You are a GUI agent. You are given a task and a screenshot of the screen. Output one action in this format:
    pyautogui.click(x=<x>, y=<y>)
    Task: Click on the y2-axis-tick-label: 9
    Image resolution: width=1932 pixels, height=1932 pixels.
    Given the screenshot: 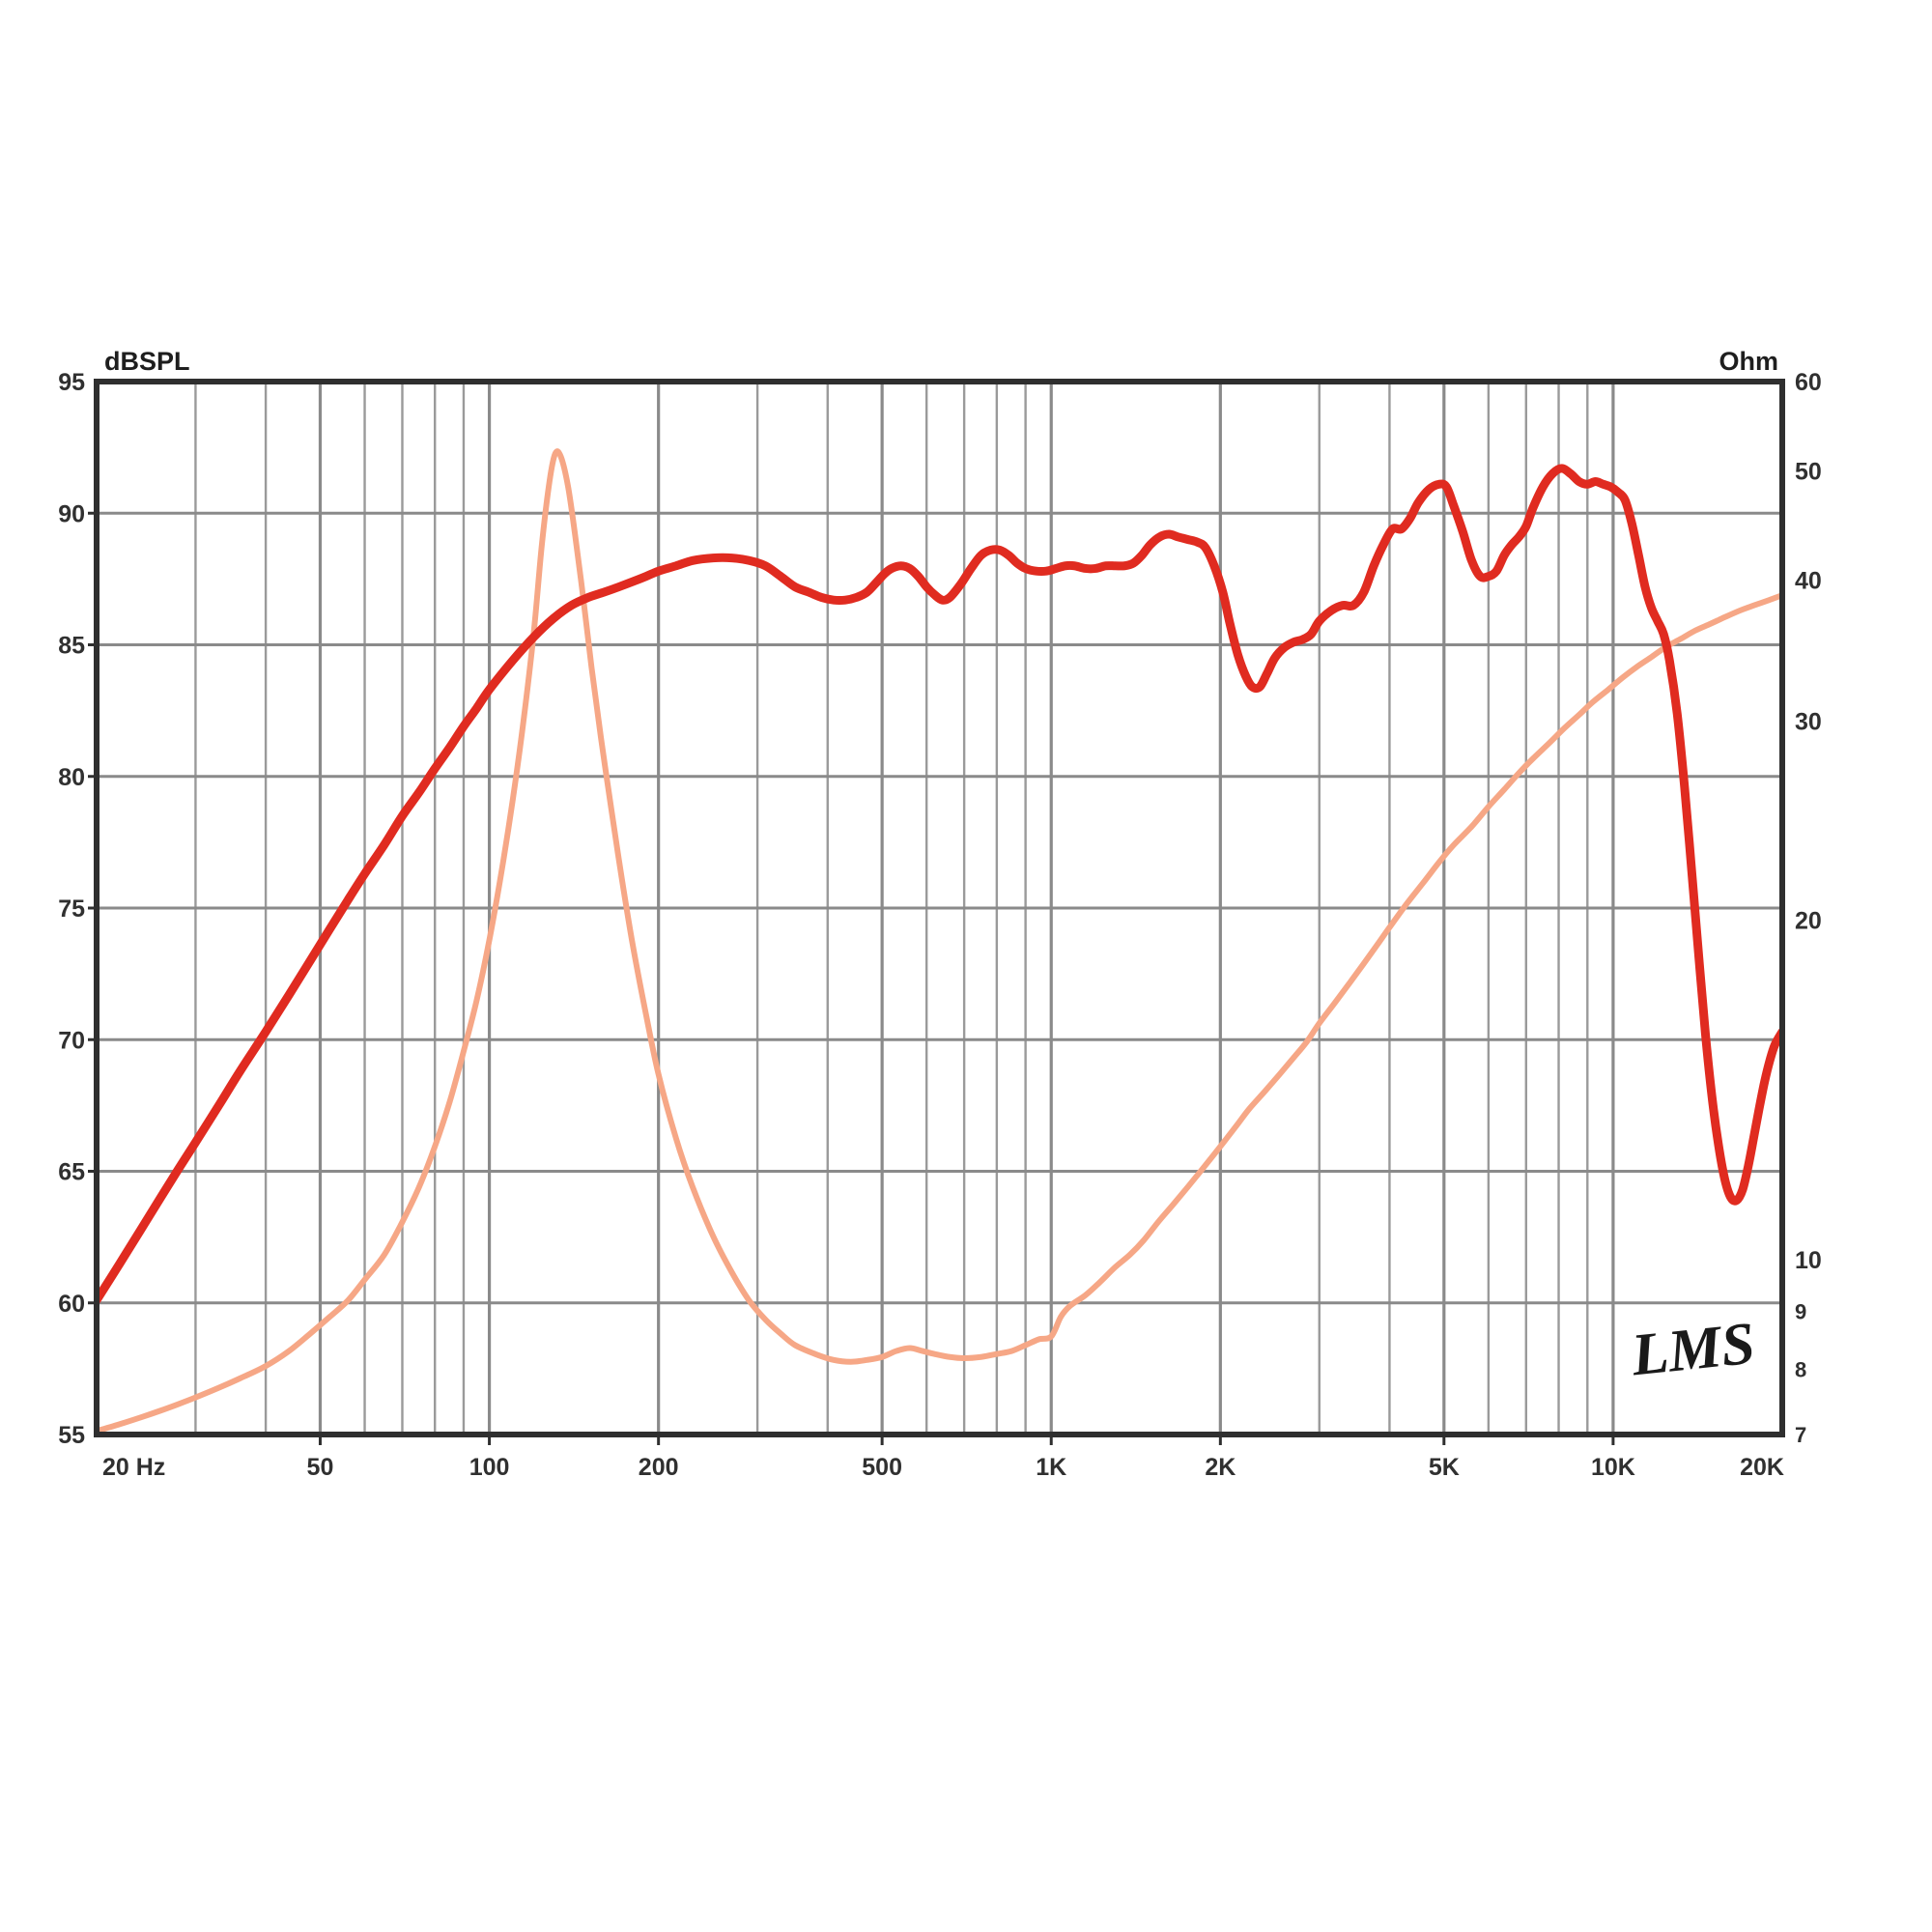 What is the action you would take?
    pyautogui.click(x=1800, y=1312)
    